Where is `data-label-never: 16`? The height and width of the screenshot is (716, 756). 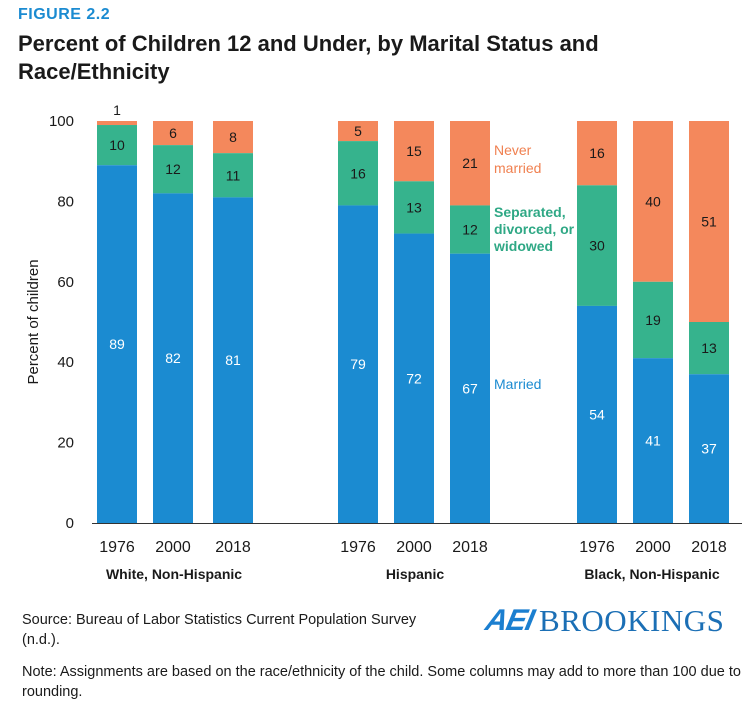 data-label-never: 16 is located at coordinates (597, 153).